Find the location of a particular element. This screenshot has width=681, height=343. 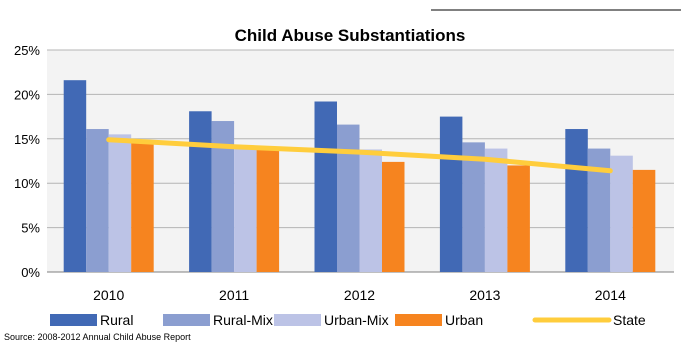

bar-rural-2010 is located at coordinates (75, 176).